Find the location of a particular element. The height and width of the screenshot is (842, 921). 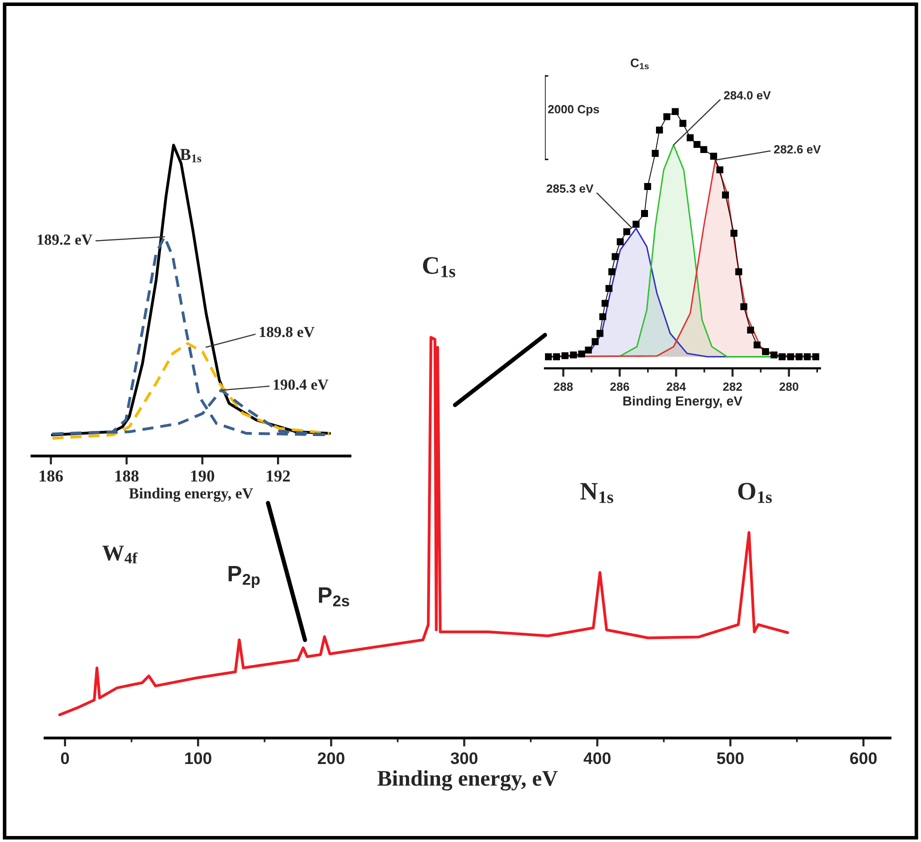

x-tick-label: 600 is located at coordinates (863, 758).